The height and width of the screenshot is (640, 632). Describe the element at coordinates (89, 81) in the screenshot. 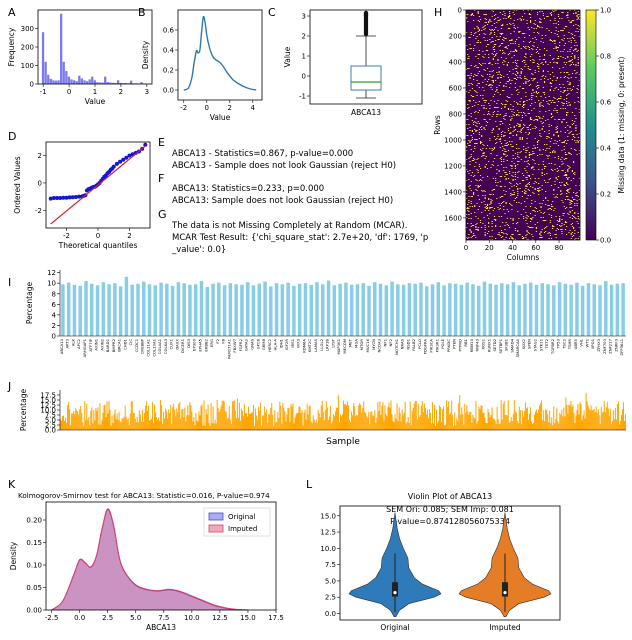

I see `histogram-bar` at that location.